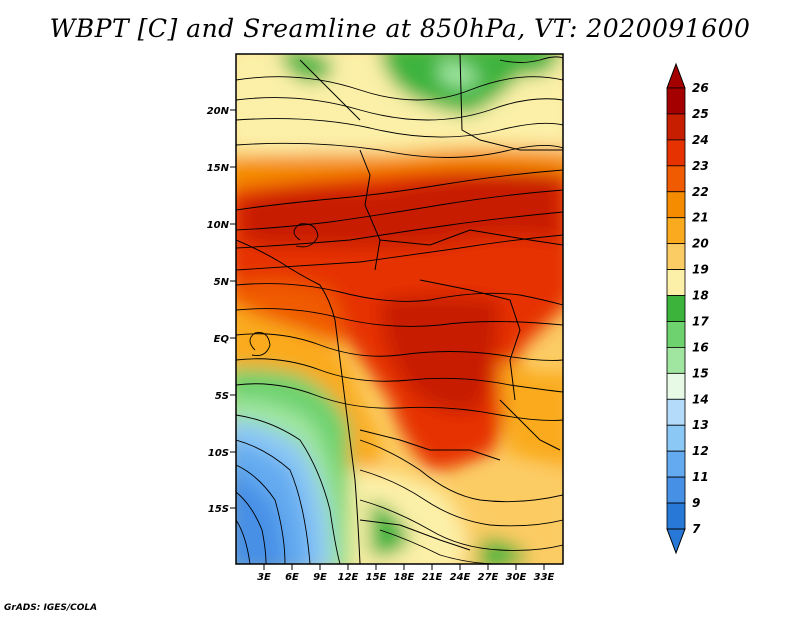 The image size is (800, 618). I want to click on colorbar-label: 22, so click(700, 192).